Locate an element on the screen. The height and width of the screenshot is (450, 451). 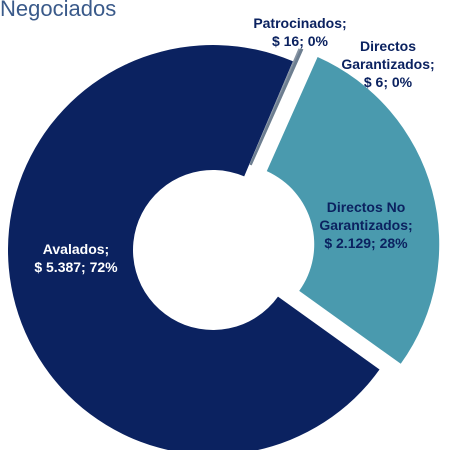
label-value: $ 2.129; 28% is located at coordinates (366, 243).